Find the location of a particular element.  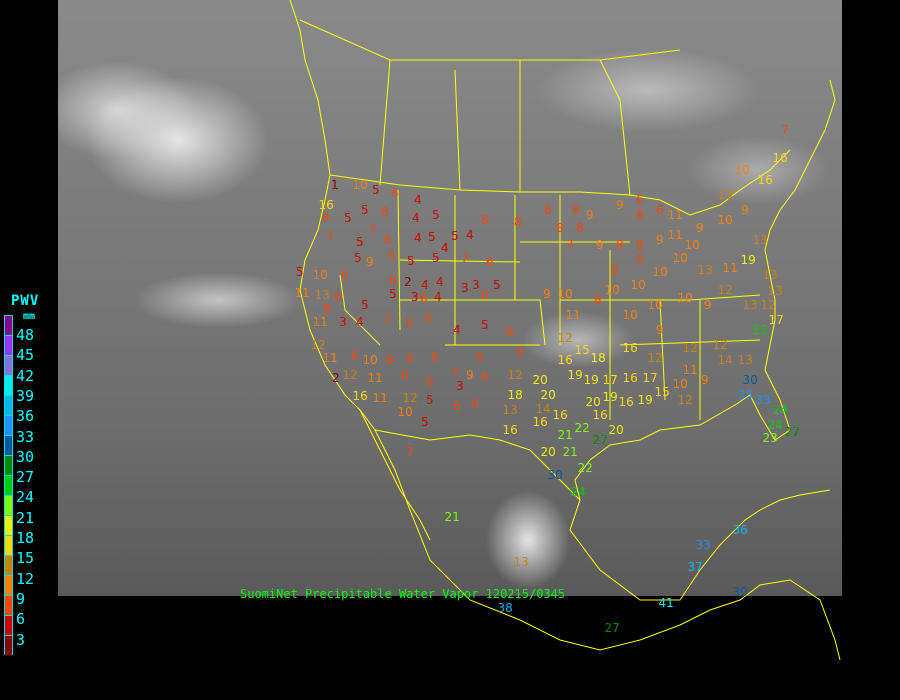

baja is located at coordinates (395, 475).